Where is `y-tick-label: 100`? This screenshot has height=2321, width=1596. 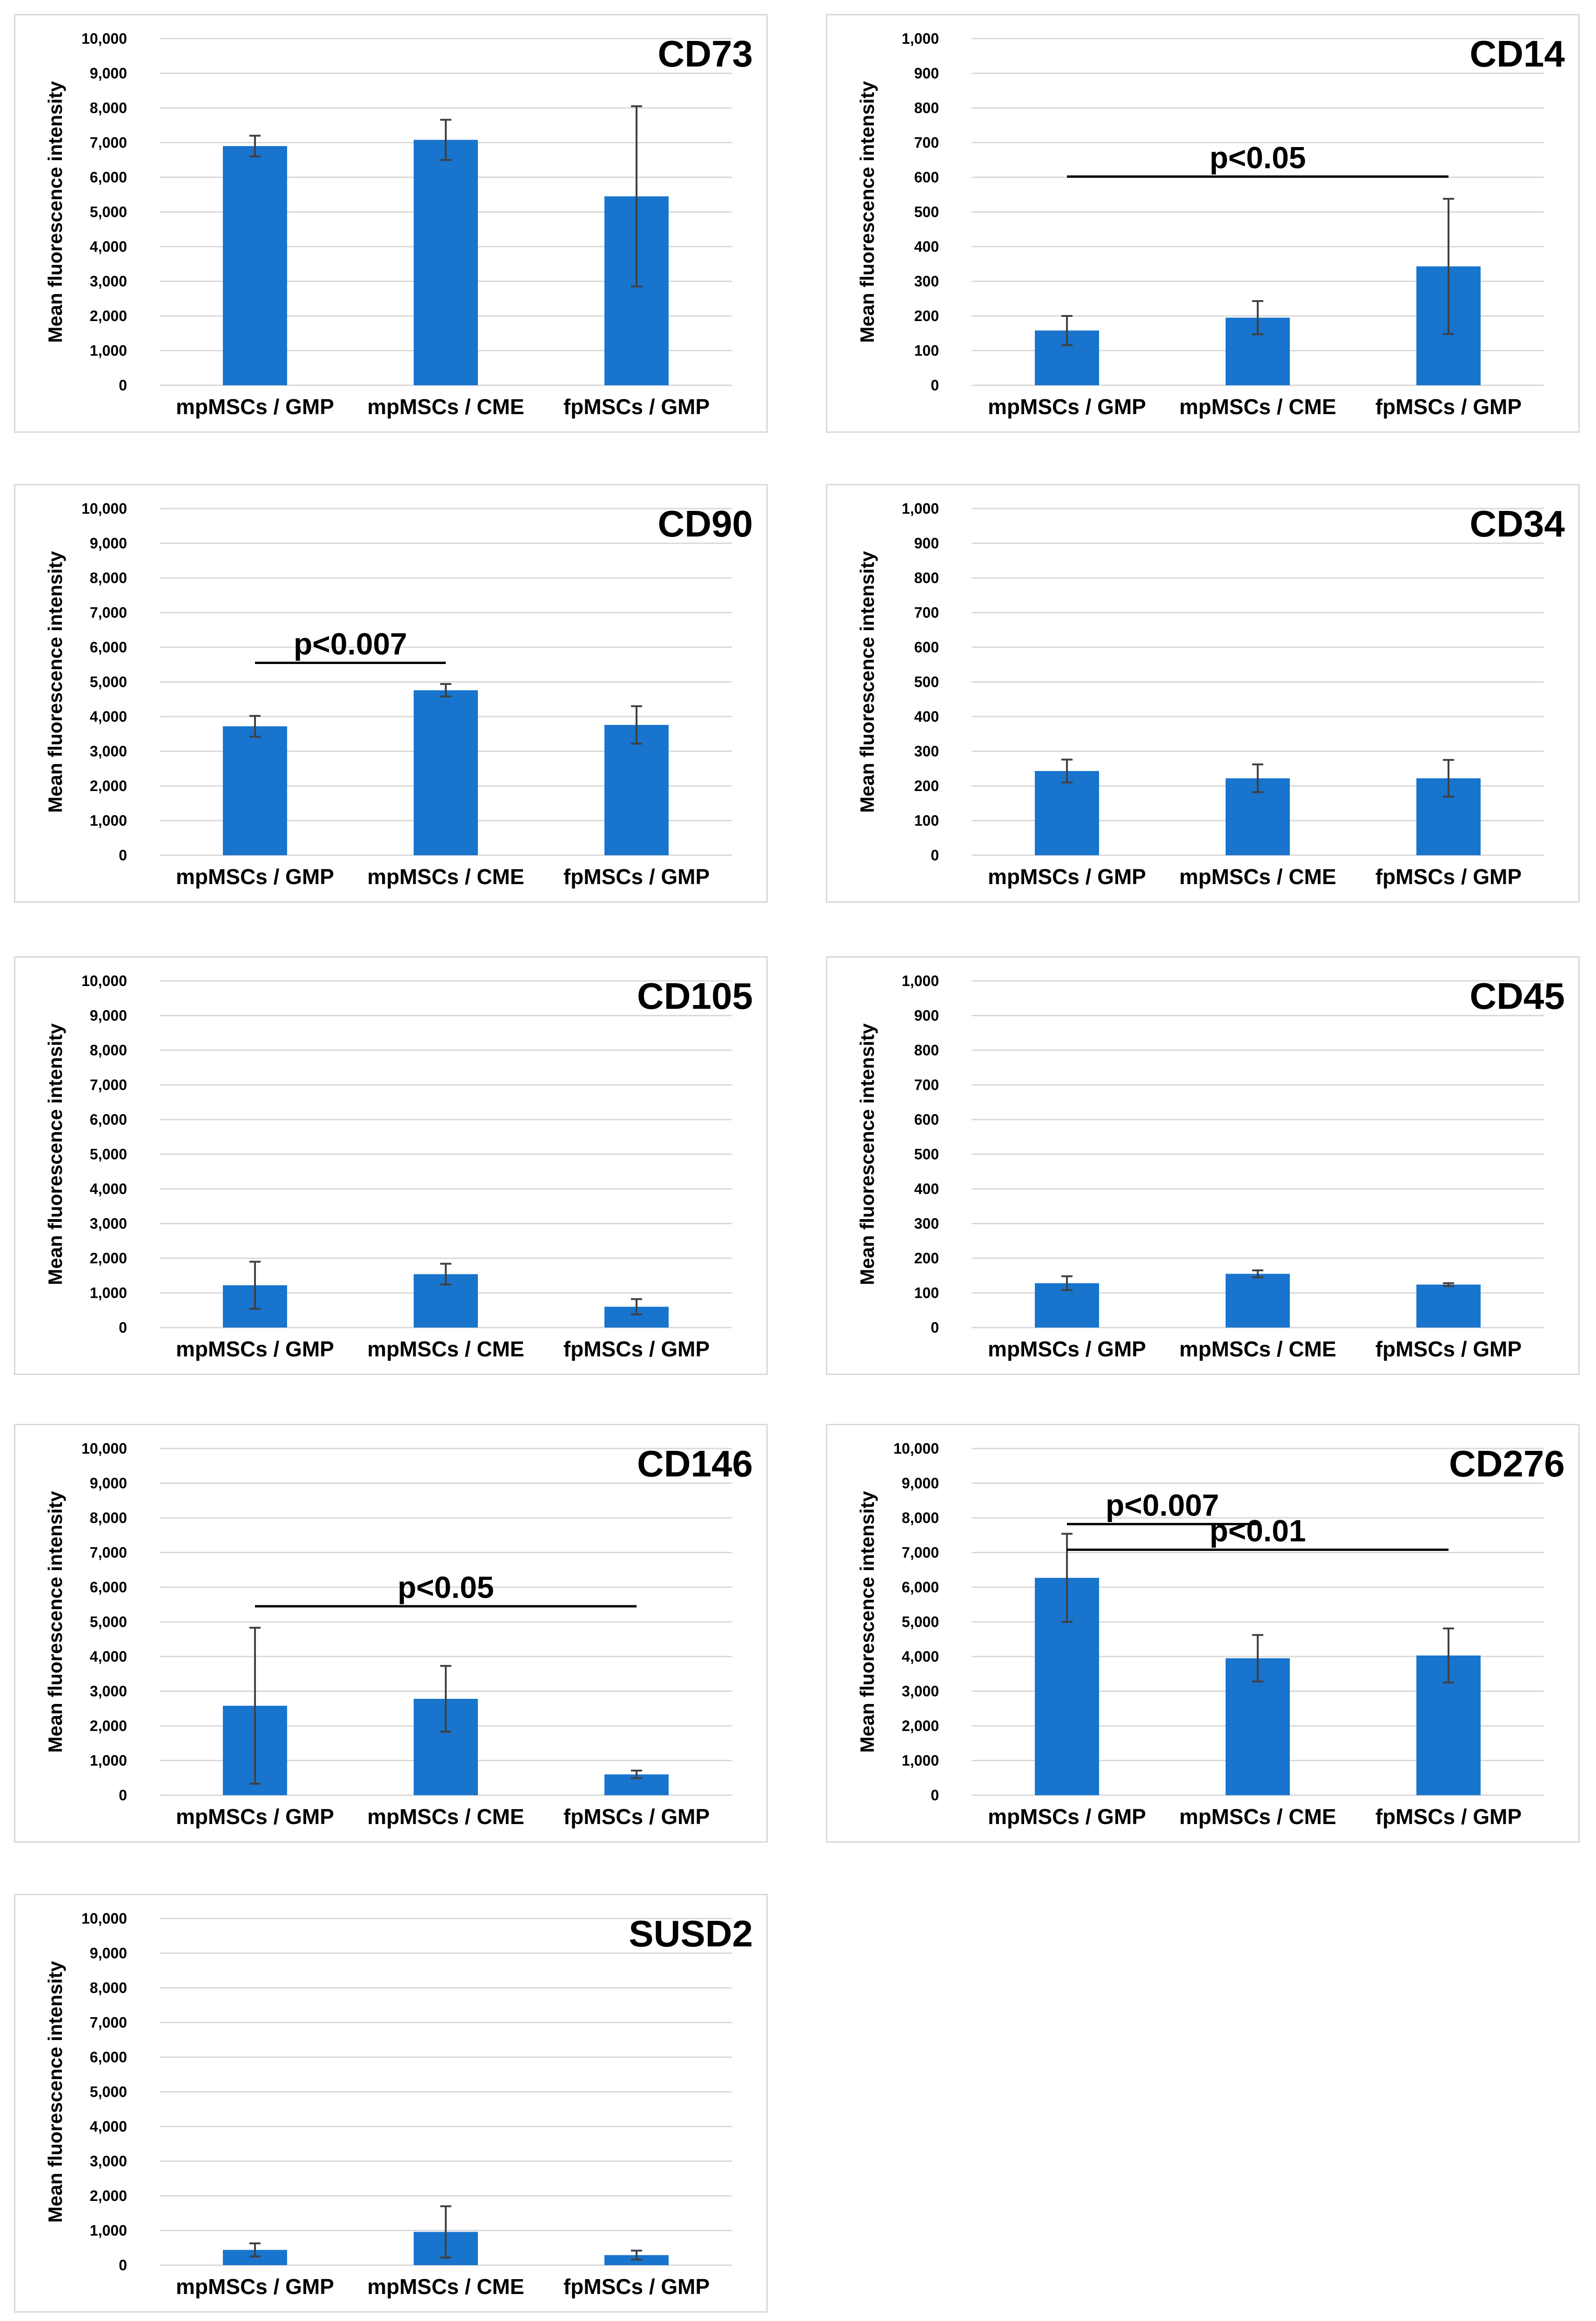
y-tick-label: 100 is located at coordinates (926, 1293).